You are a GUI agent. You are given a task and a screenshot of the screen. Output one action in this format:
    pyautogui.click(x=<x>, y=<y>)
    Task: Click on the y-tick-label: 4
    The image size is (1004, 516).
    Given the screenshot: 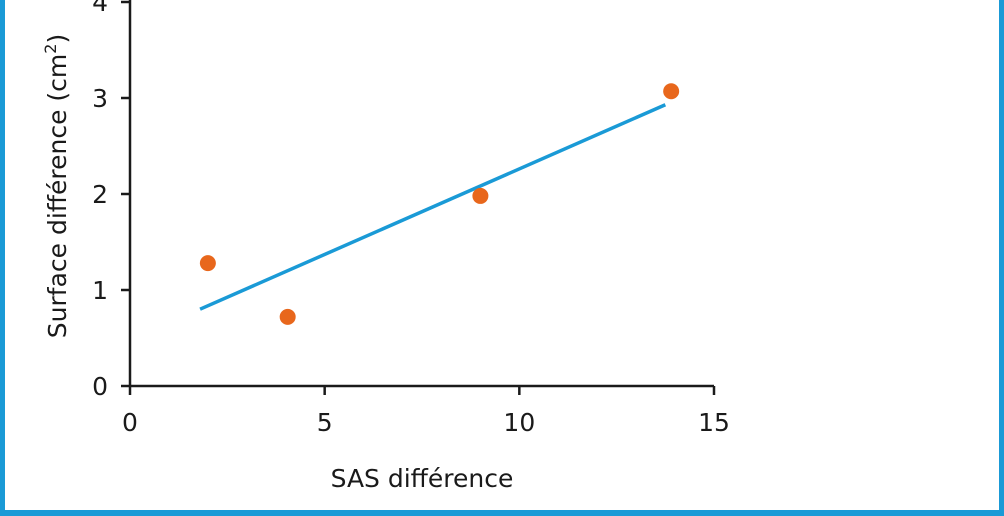 What is the action you would take?
    pyautogui.click(x=100, y=8)
    